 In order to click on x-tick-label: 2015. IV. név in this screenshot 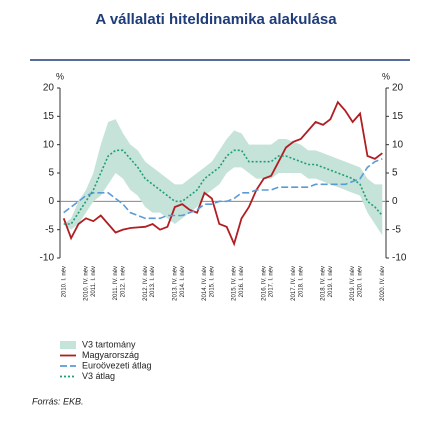, I will do `click(235, 283)`.